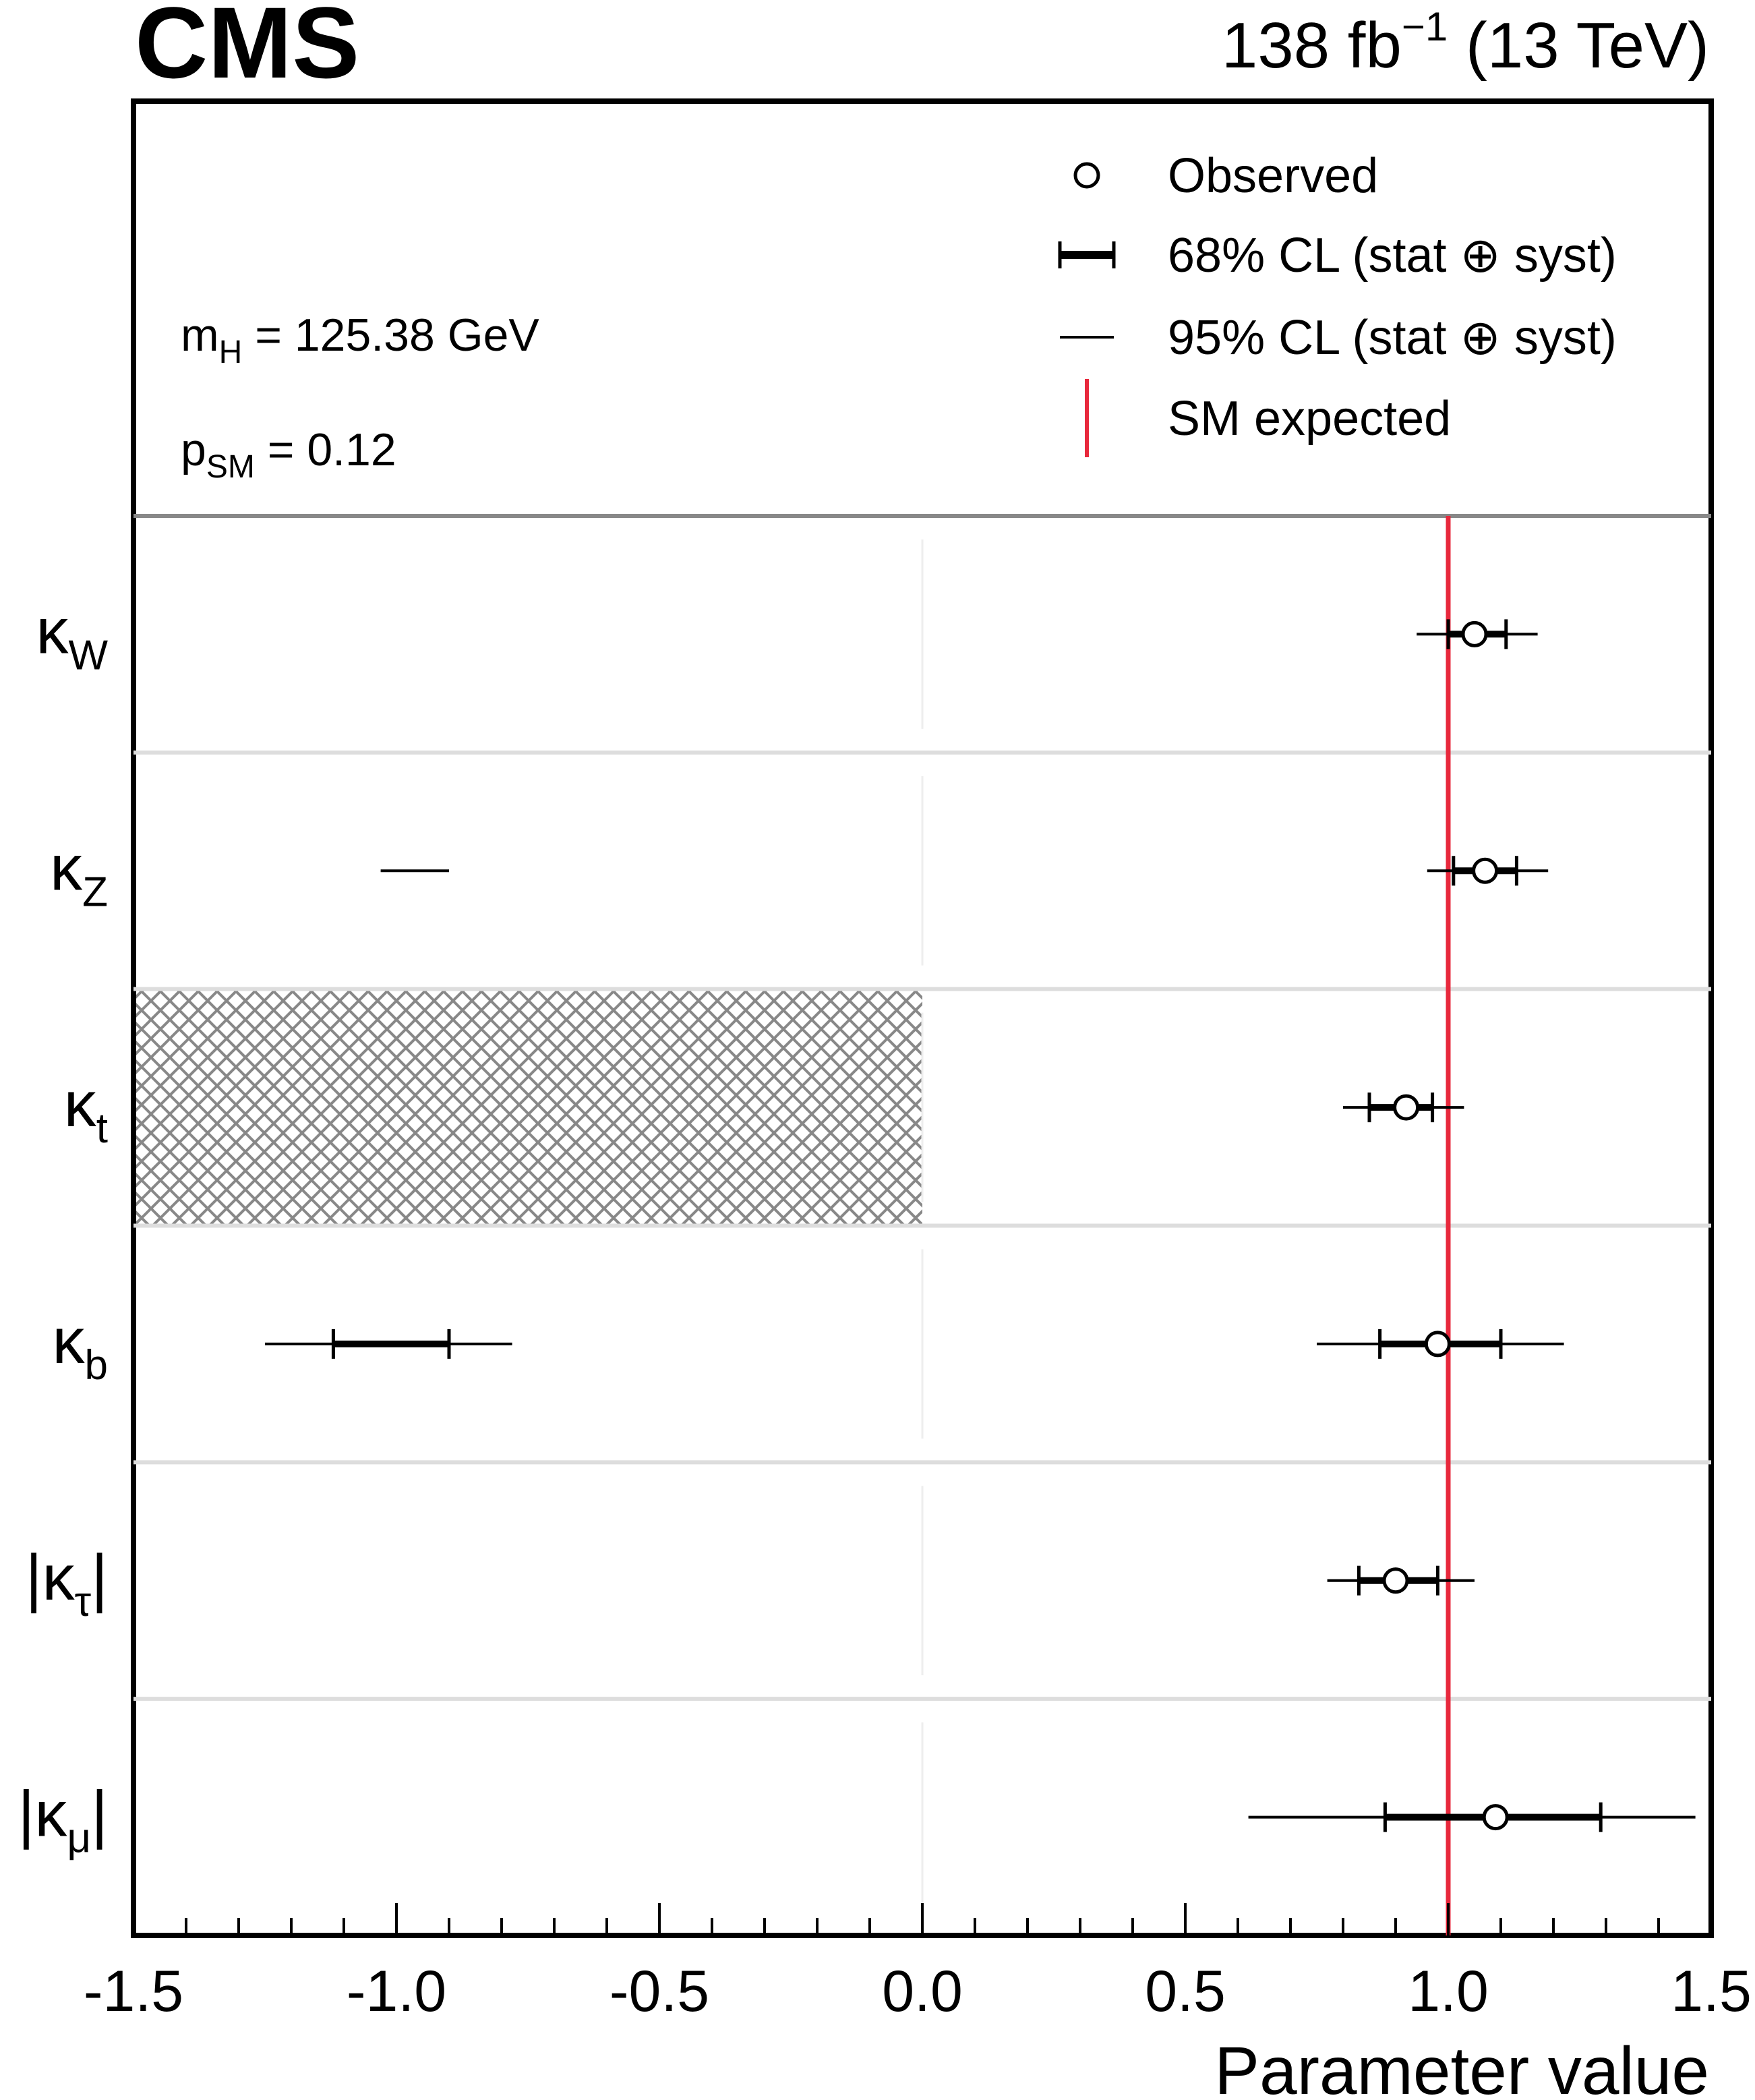 This screenshot has width=1755, height=2100. Describe the element at coordinates (1392, 256) in the screenshot. I see `legend-cl68-label: 68% CL (stat ⊕ syst)` at that location.